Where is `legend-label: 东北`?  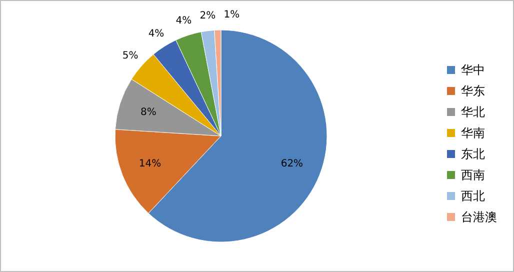 legend-label: 东北 is located at coordinates (473, 154).